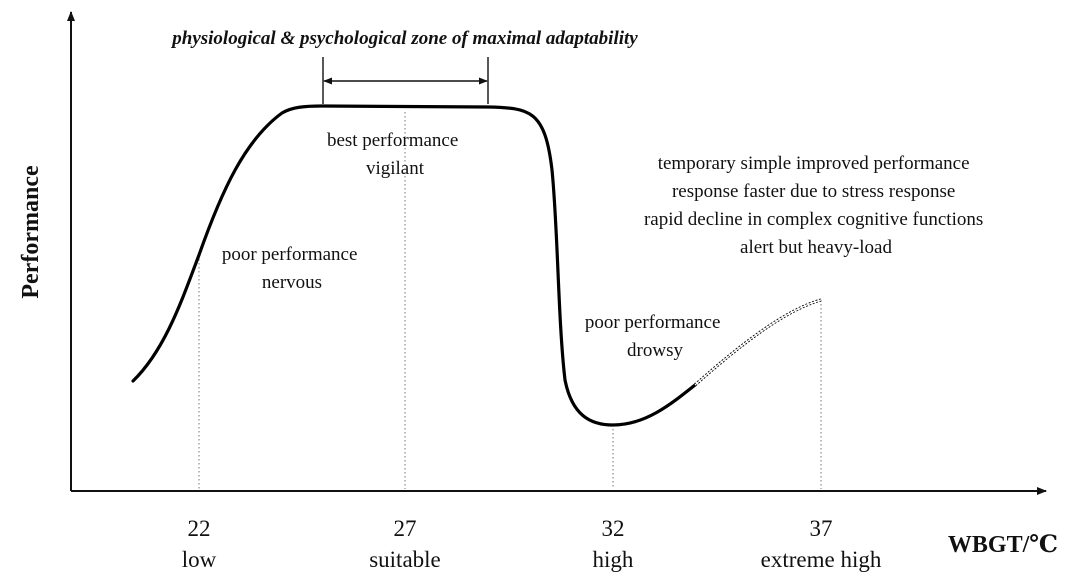 The height and width of the screenshot is (586, 1077). Describe the element at coordinates (405, 528) in the screenshot. I see `tick-value: 27` at that location.